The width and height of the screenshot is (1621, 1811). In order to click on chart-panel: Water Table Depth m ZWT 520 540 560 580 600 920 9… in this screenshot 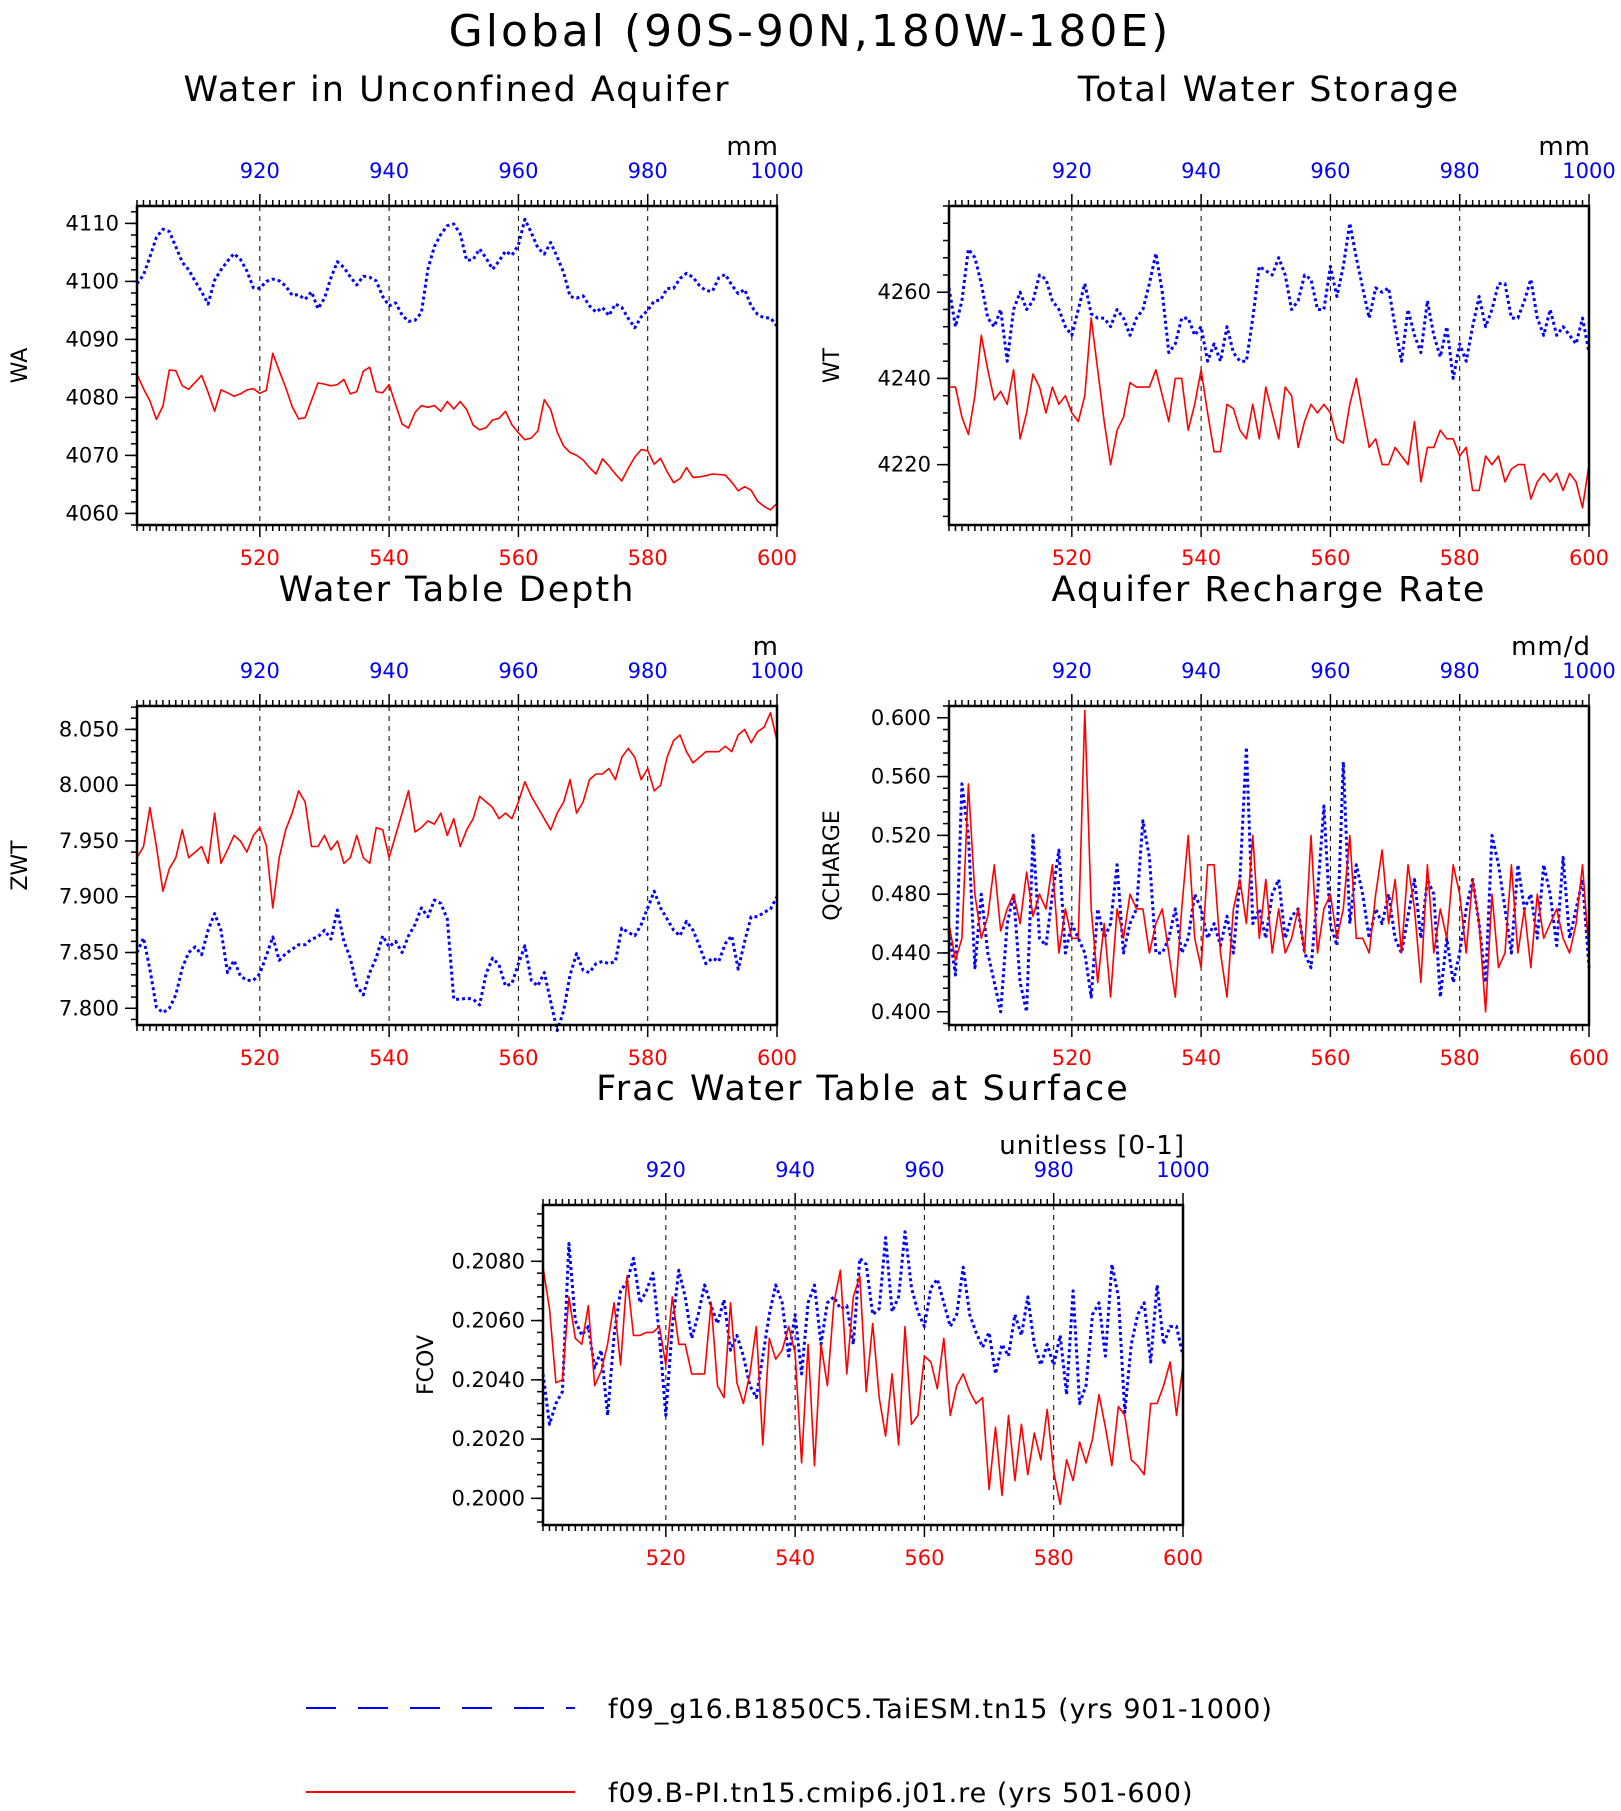, I will do `click(406, 820)`.